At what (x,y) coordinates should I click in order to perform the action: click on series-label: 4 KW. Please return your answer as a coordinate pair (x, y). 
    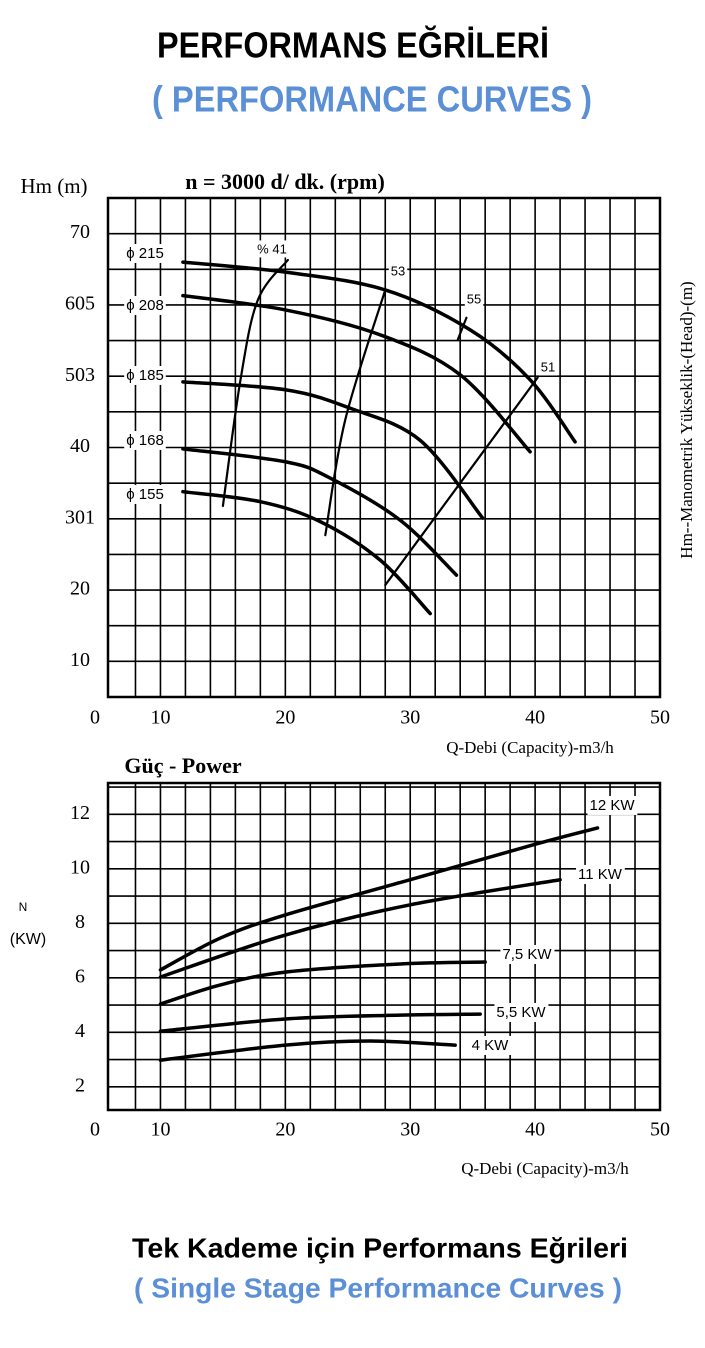
    Looking at the image, I should click on (491, 1045).